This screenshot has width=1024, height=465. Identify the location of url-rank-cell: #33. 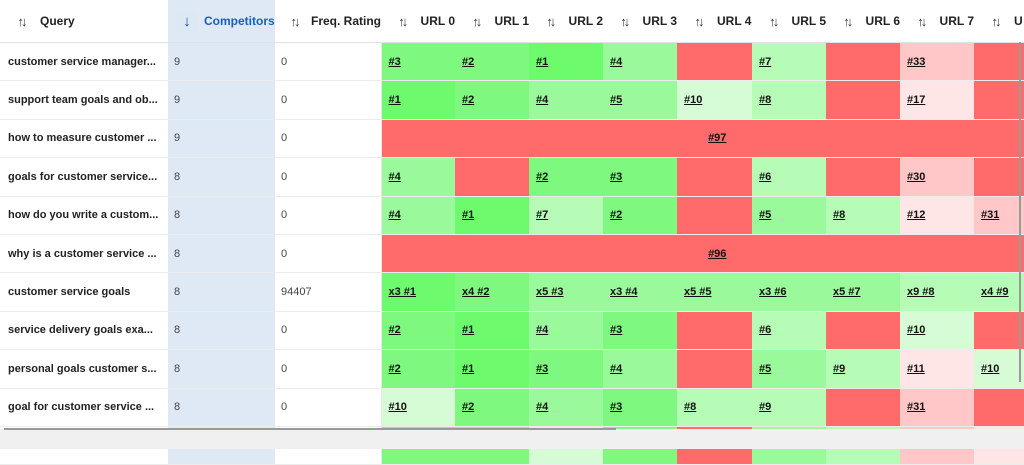
(937, 62).